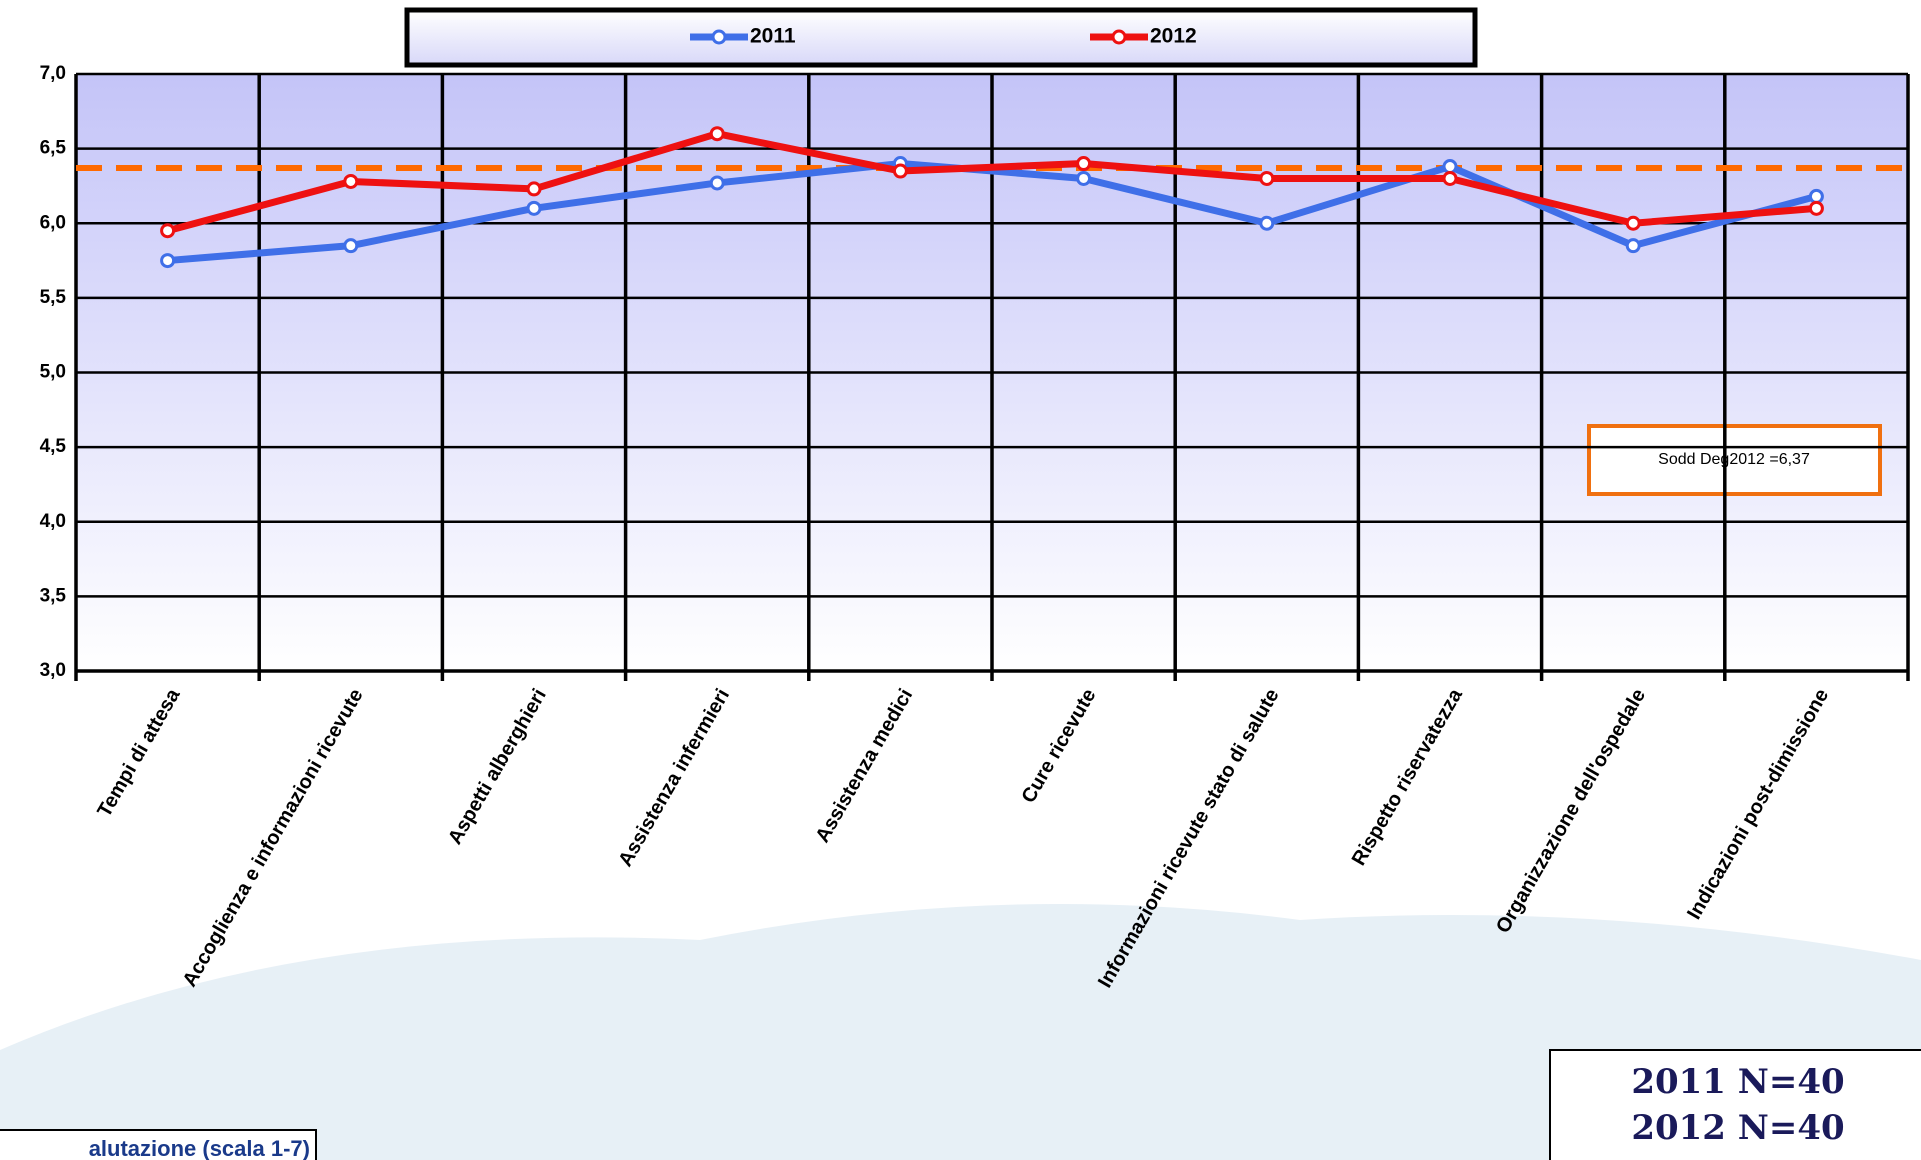 This screenshot has width=1921, height=1160. I want to click on n-label: 2012 N=40, so click(1737, 1128).